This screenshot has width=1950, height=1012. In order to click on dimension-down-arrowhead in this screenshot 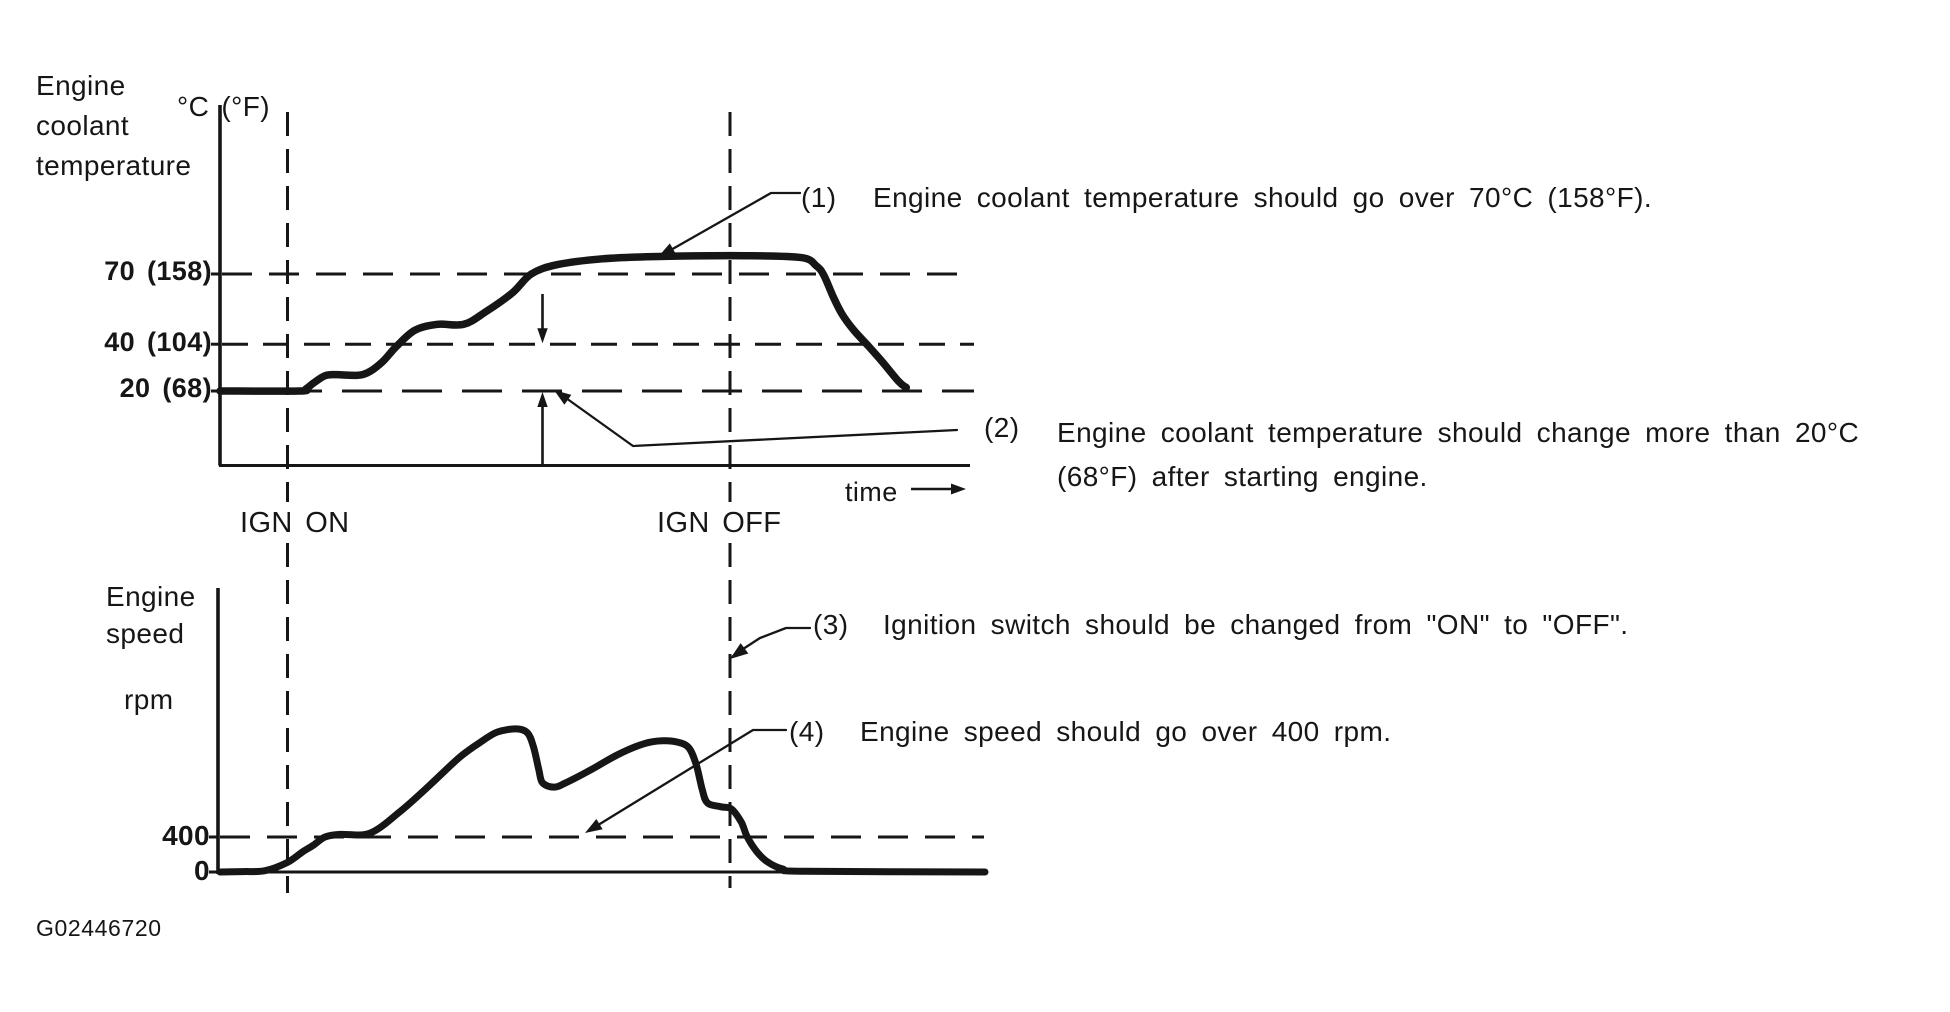, I will do `click(542, 336)`.